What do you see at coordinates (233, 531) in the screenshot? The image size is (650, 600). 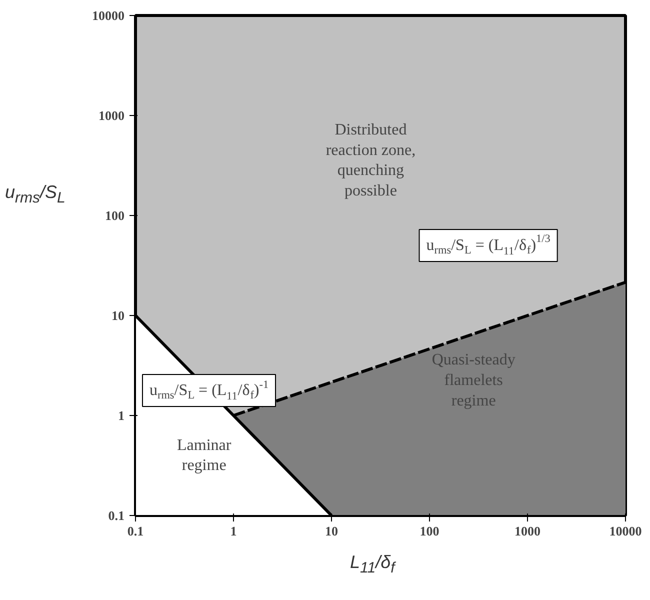 I see `x-tick-label: 1` at bounding box center [233, 531].